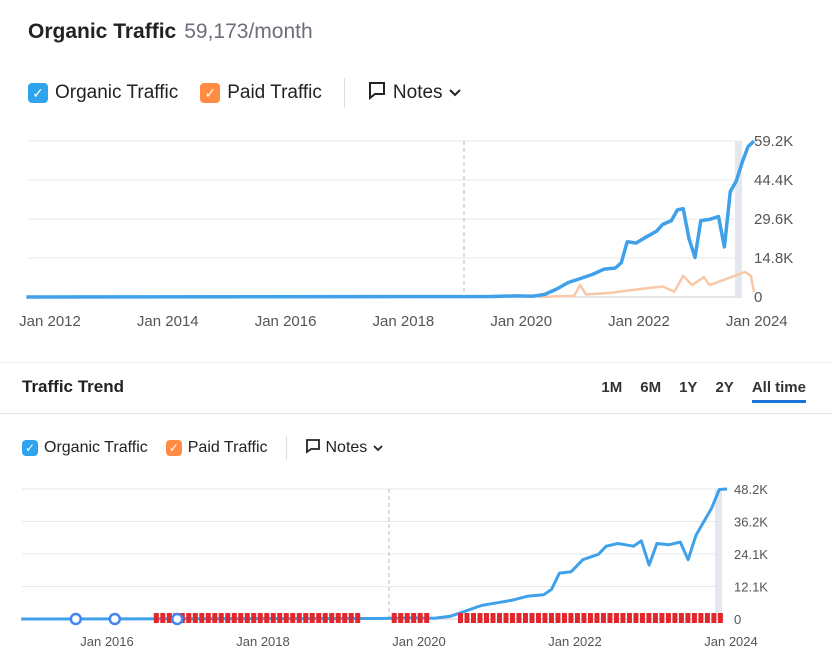 The image size is (832, 672). I want to click on x-tick-label: Jan 2012, so click(50, 321).